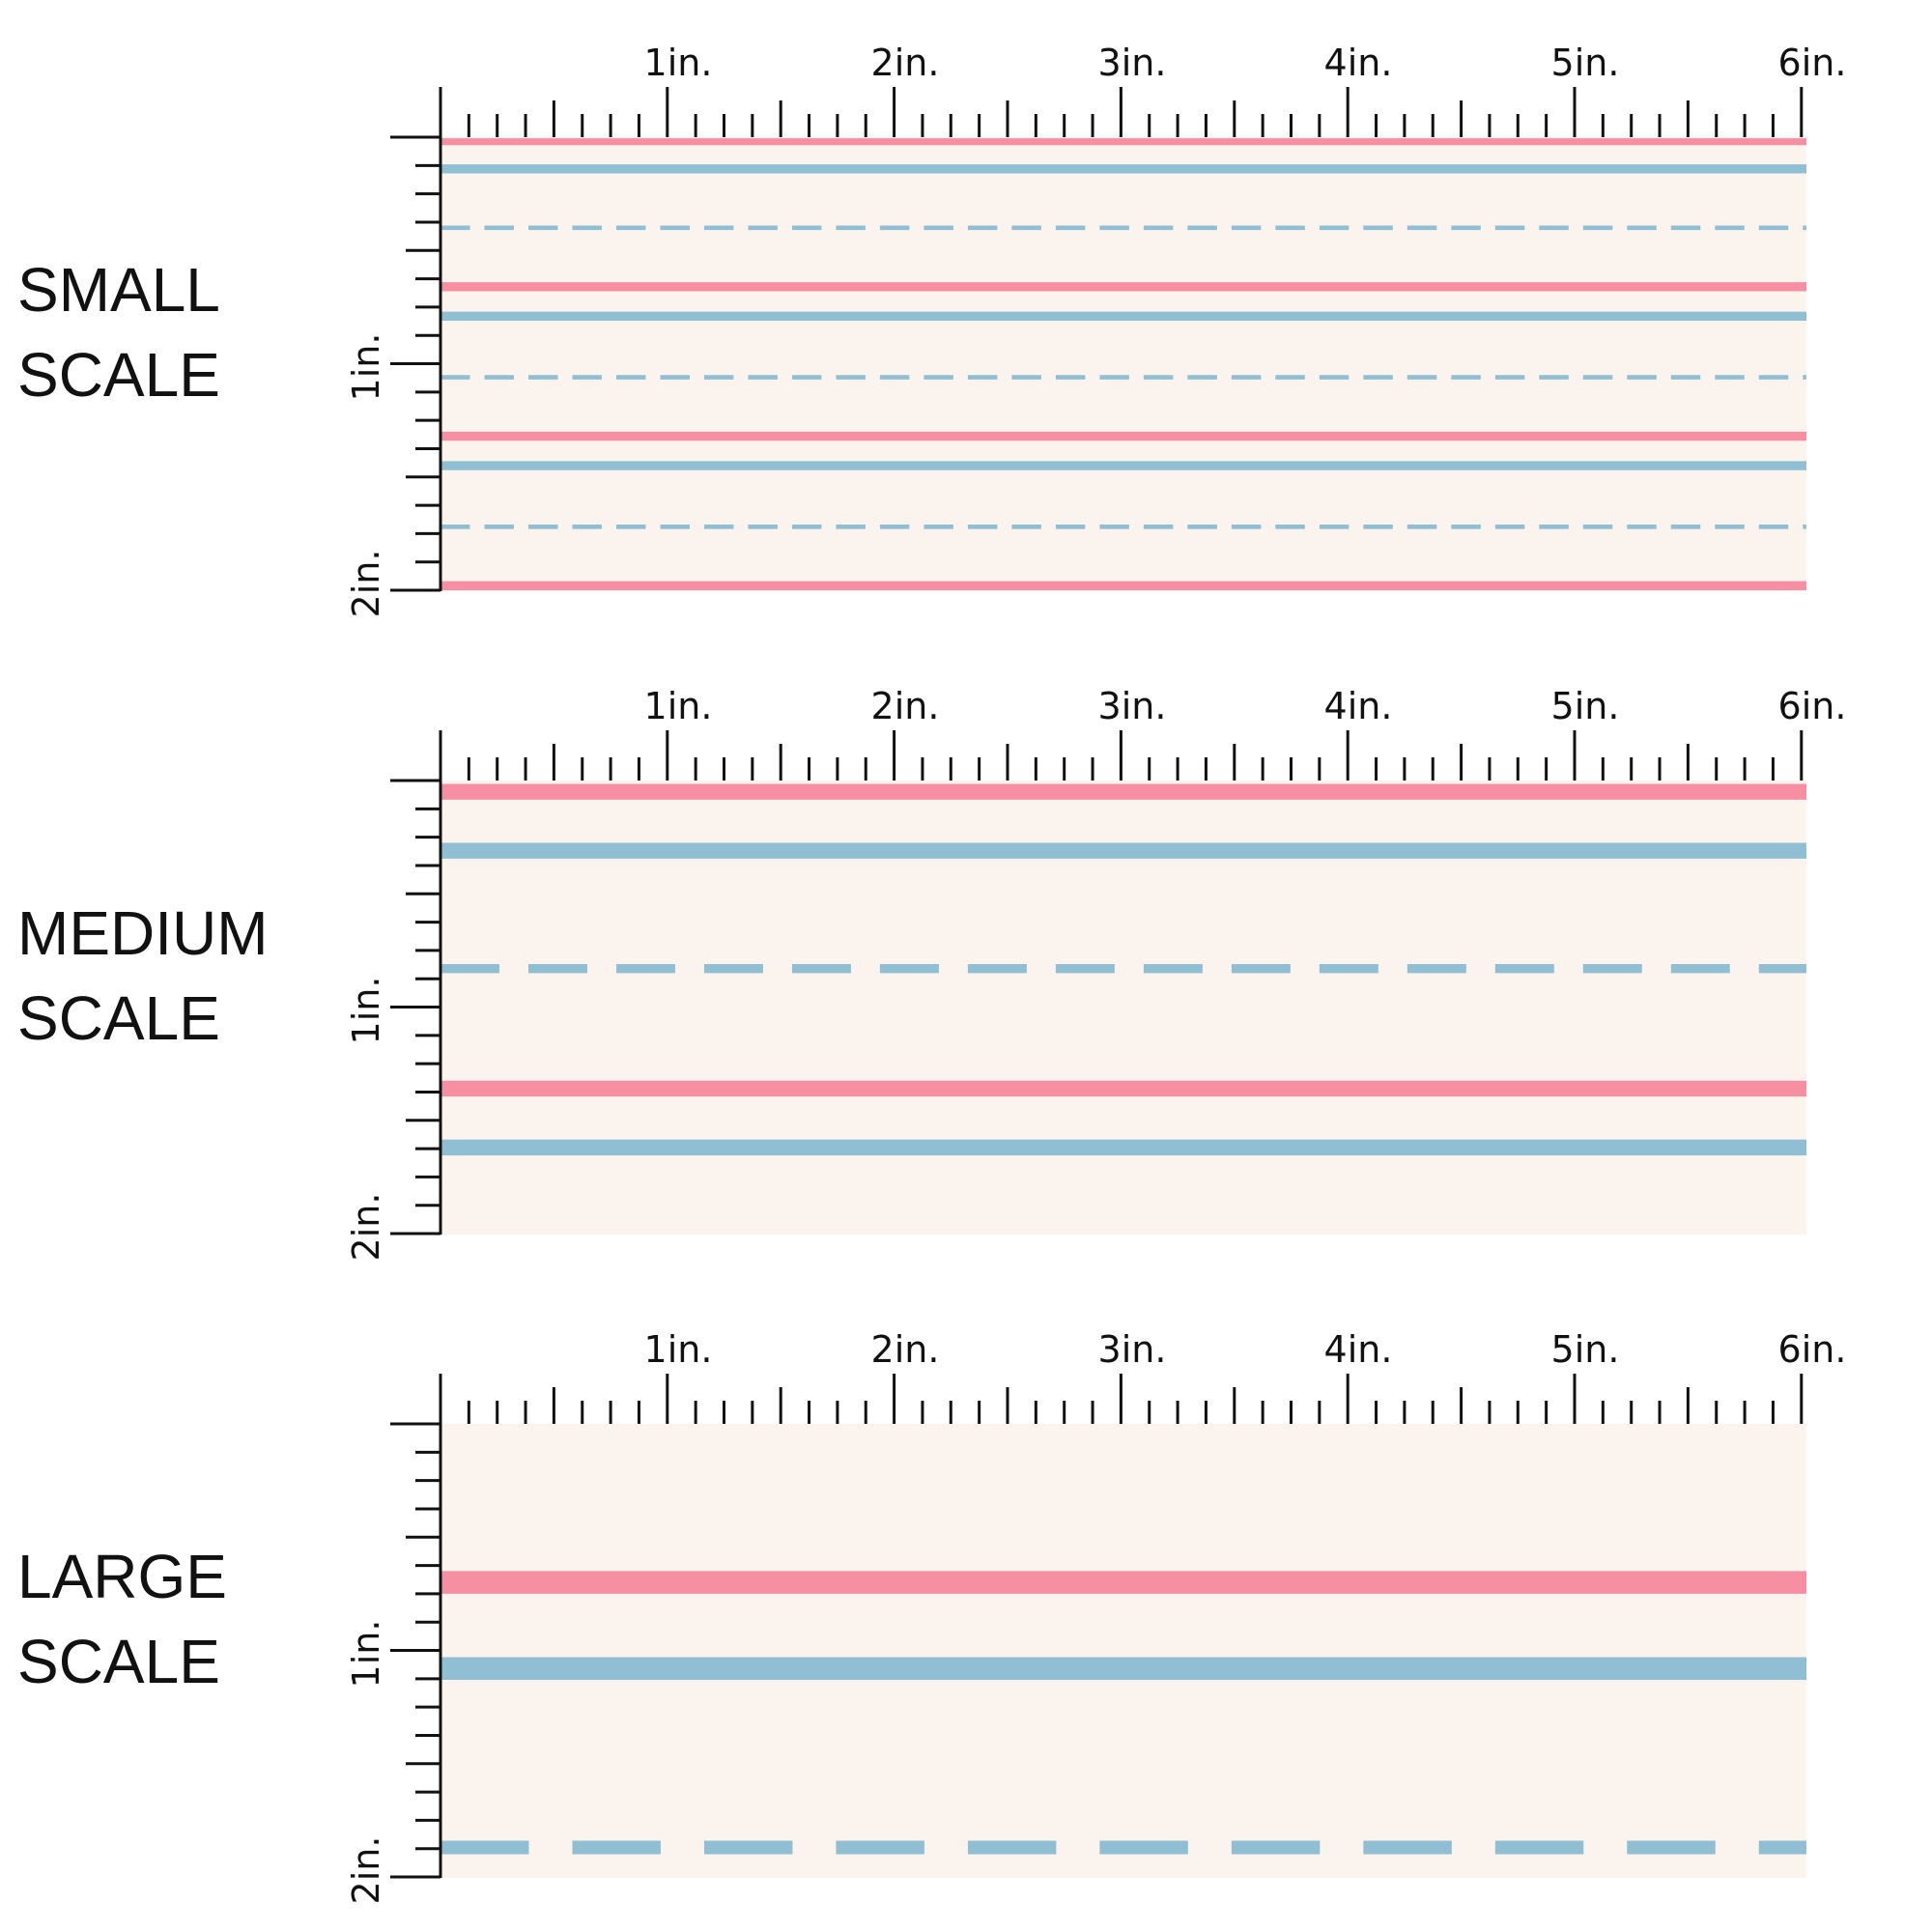 The width and height of the screenshot is (1932, 1932). Describe the element at coordinates (118, 290) in the screenshot. I see `scale-title-line1: SMALL` at that location.